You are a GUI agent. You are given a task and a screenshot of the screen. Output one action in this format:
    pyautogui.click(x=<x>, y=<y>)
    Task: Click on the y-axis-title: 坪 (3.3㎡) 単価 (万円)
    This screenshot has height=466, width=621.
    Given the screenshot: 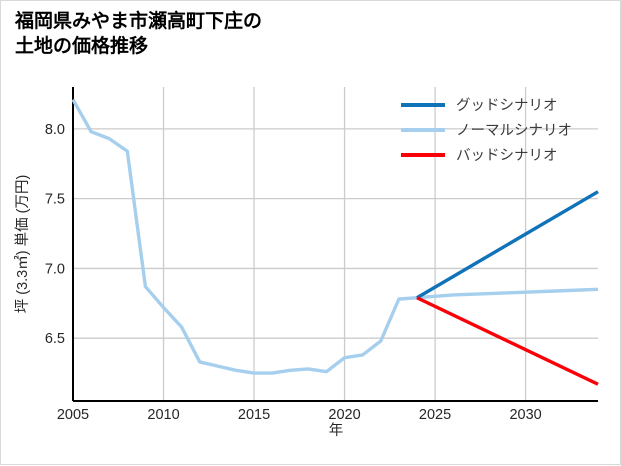 What is the action you would take?
    pyautogui.click(x=22, y=244)
    